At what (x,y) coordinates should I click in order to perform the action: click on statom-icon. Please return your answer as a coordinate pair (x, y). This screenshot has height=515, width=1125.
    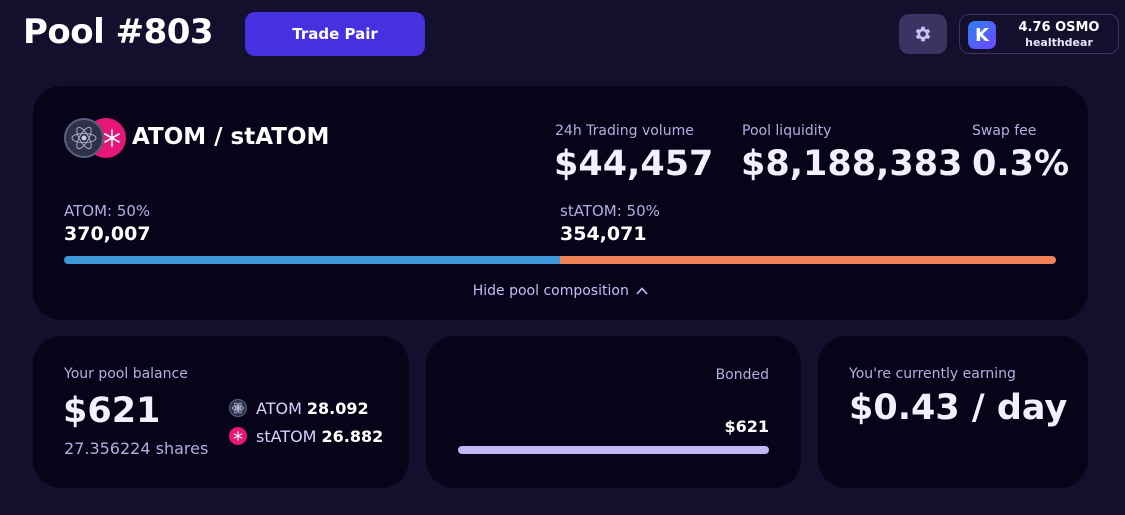
    Looking at the image, I should click on (238, 436).